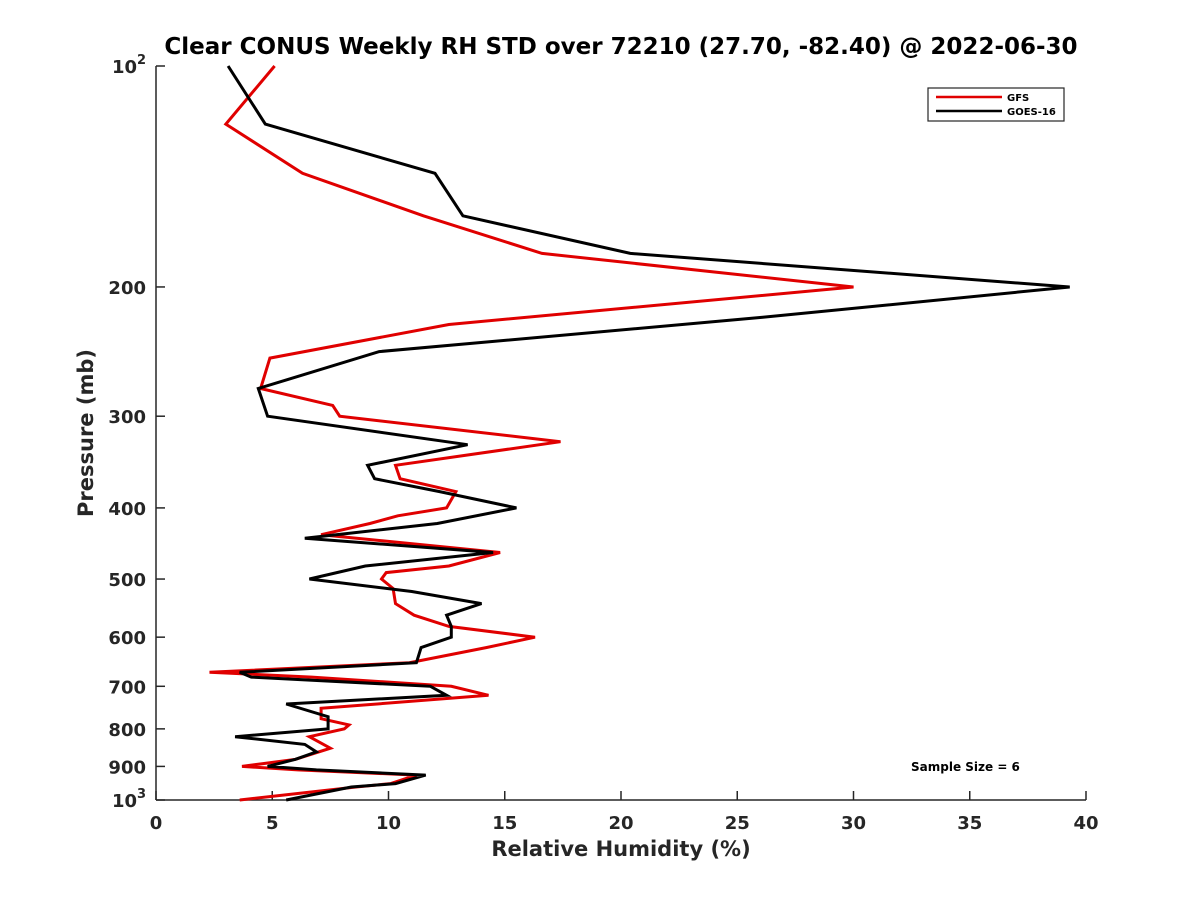 The width and height of the screenshot is (1200, 900). I want to click on x-axis-label: Relative Humidity (%), so click(620, 849).